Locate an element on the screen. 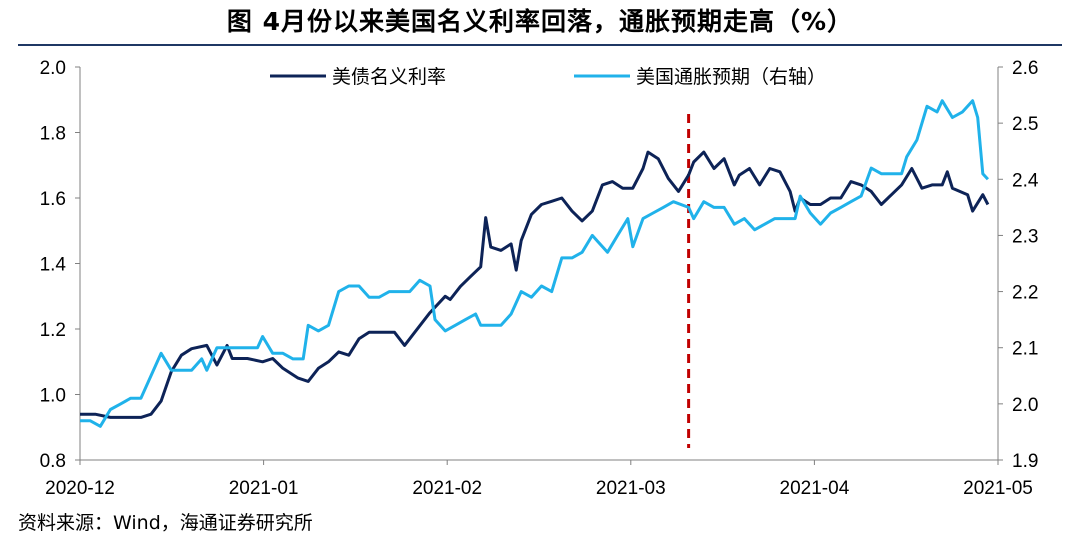 Image resolution: width=1080 pixels, height=540 pixels. x-tick-label: 2021-04 is located at coordinates (815, 488).